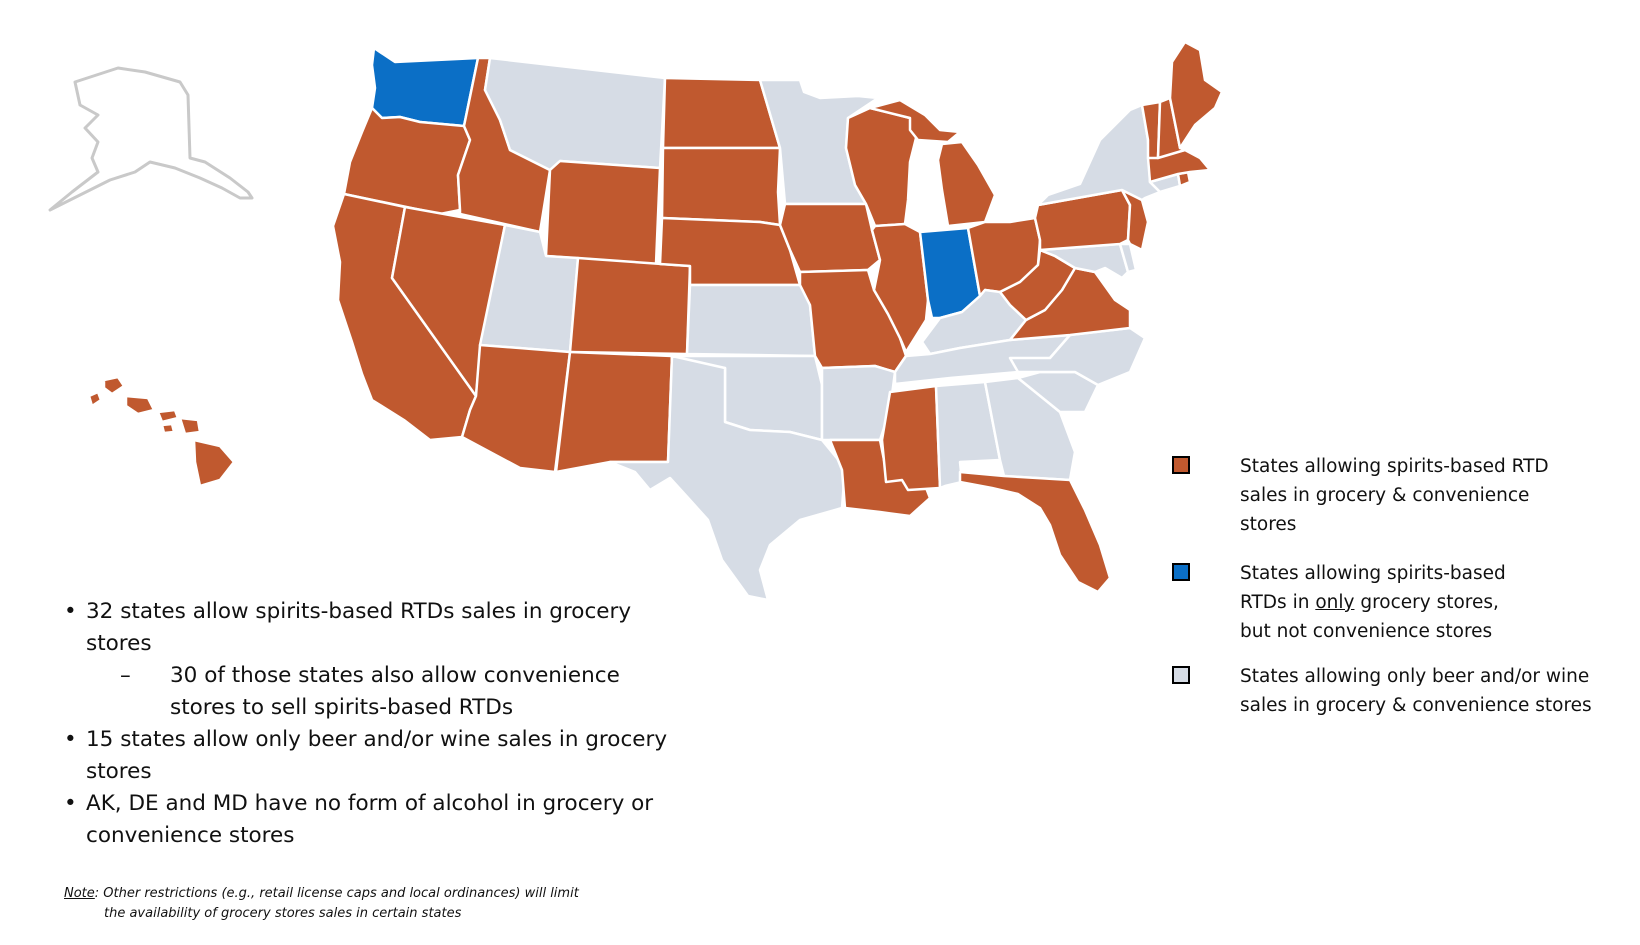 The height and width of the screenshot is (945, 1640). I want to click on legend-text-line: RTDs in only grocery stores,, so click(1435, 602).